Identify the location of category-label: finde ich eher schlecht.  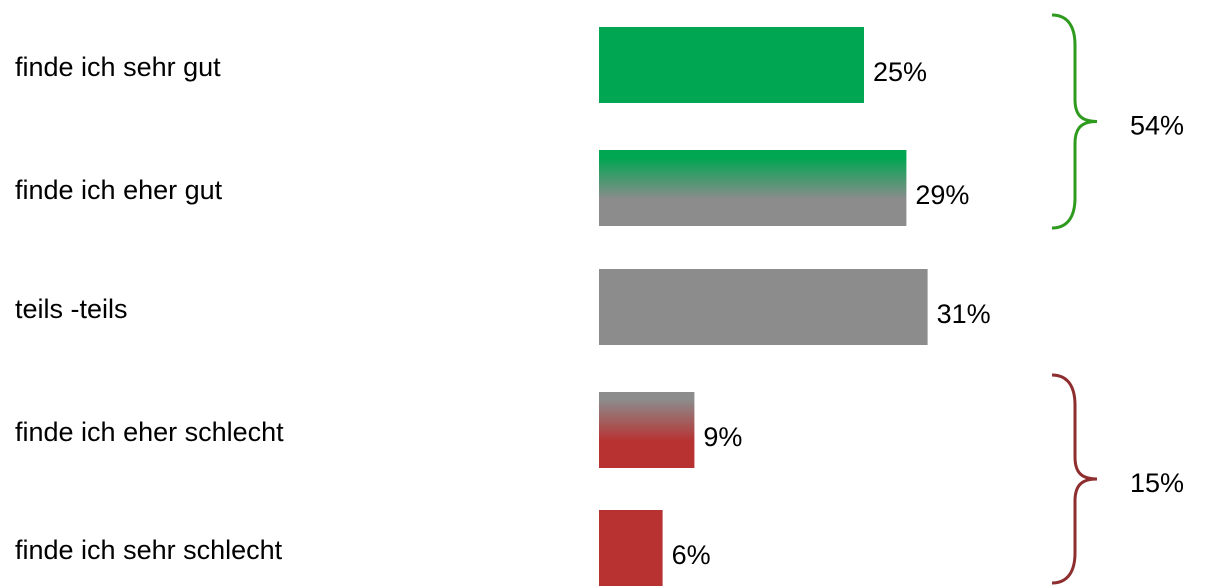
(149, 432).